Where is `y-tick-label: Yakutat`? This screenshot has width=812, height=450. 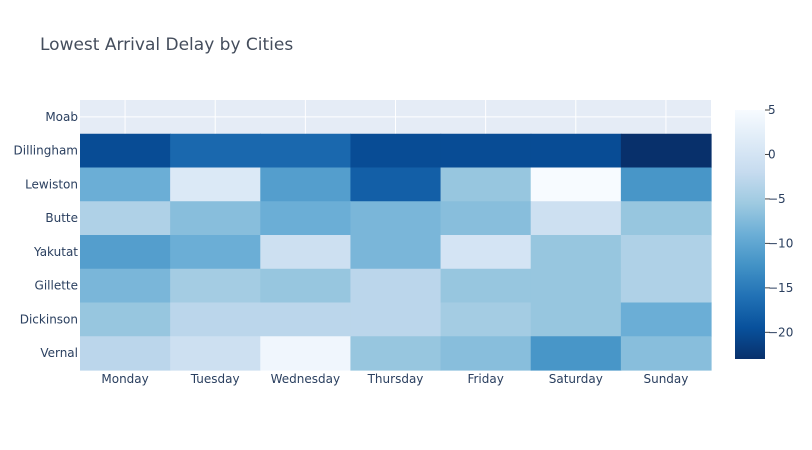
y-tick-label: Yakutat is located at coordinates (55, 252).